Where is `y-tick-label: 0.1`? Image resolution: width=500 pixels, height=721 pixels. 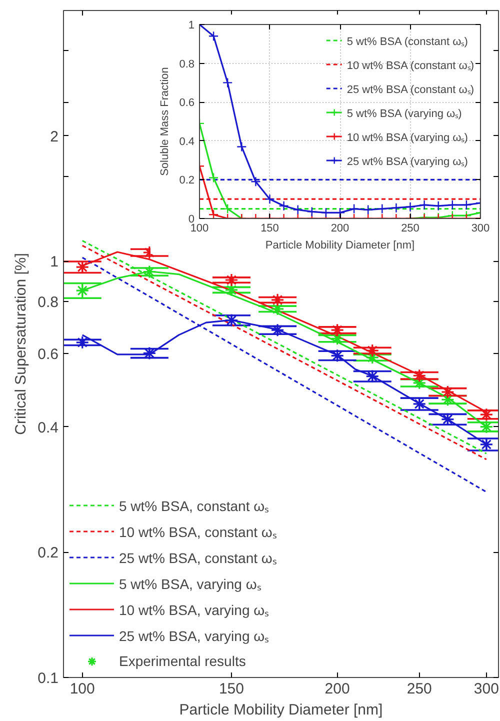 y-tick-label: 0.1 is located at coordinates (48, 678).